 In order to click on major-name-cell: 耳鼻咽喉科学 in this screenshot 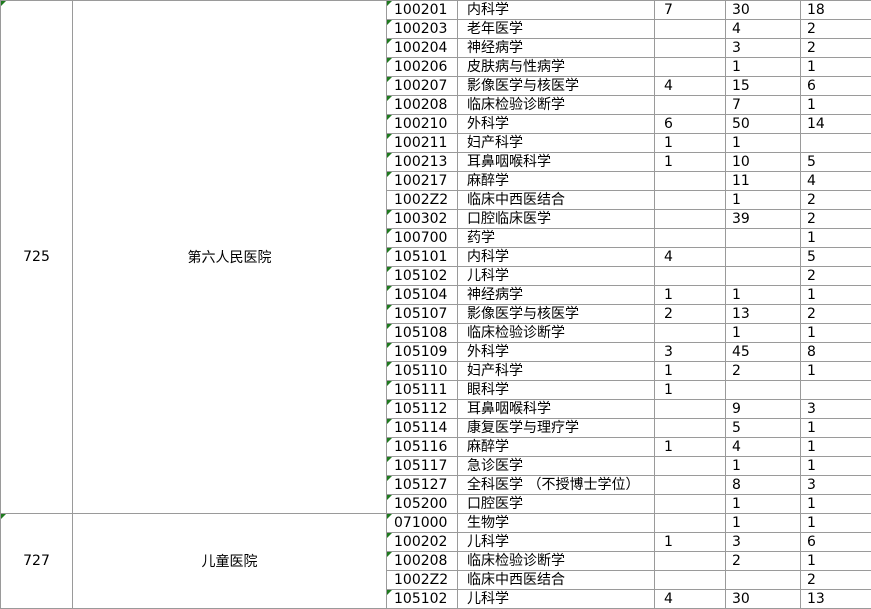, I will do `click(556, 409)`.